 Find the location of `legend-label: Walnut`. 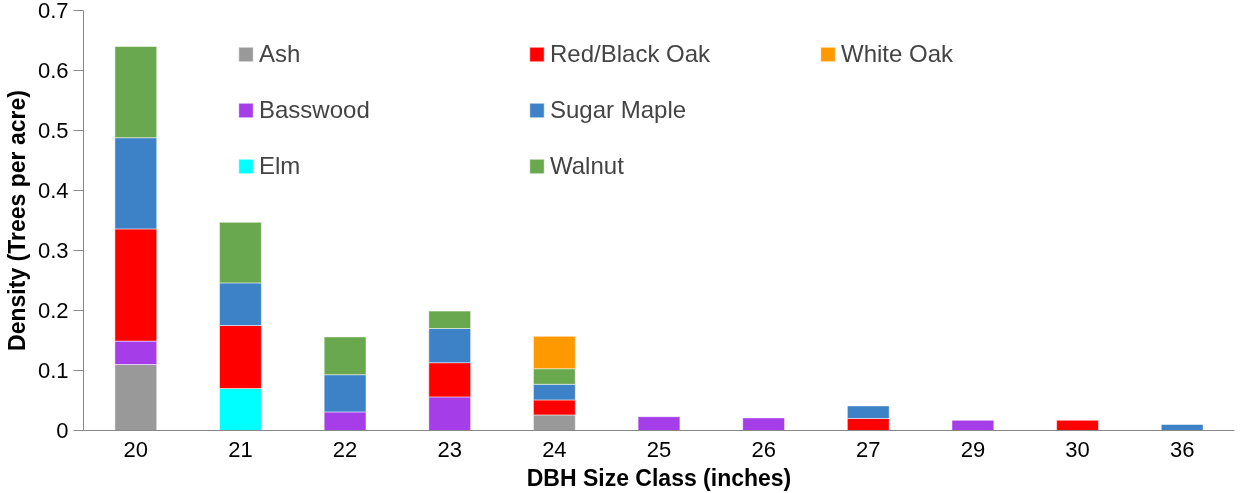

legend-label: Walnut is located at coordinates (587, 166).